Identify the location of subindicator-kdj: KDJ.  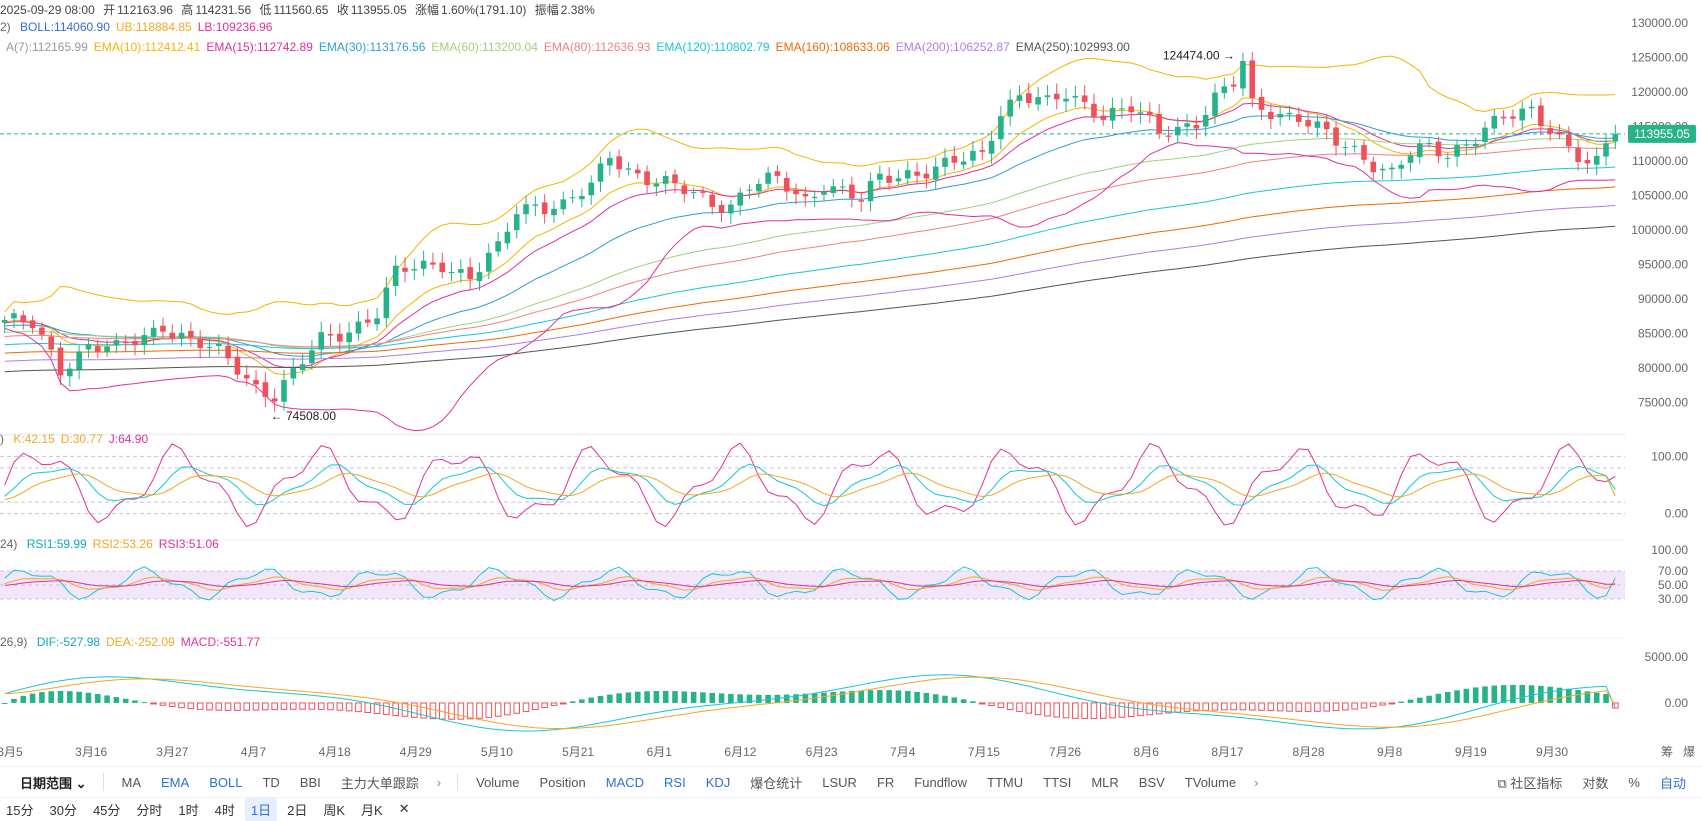
(718, 782).